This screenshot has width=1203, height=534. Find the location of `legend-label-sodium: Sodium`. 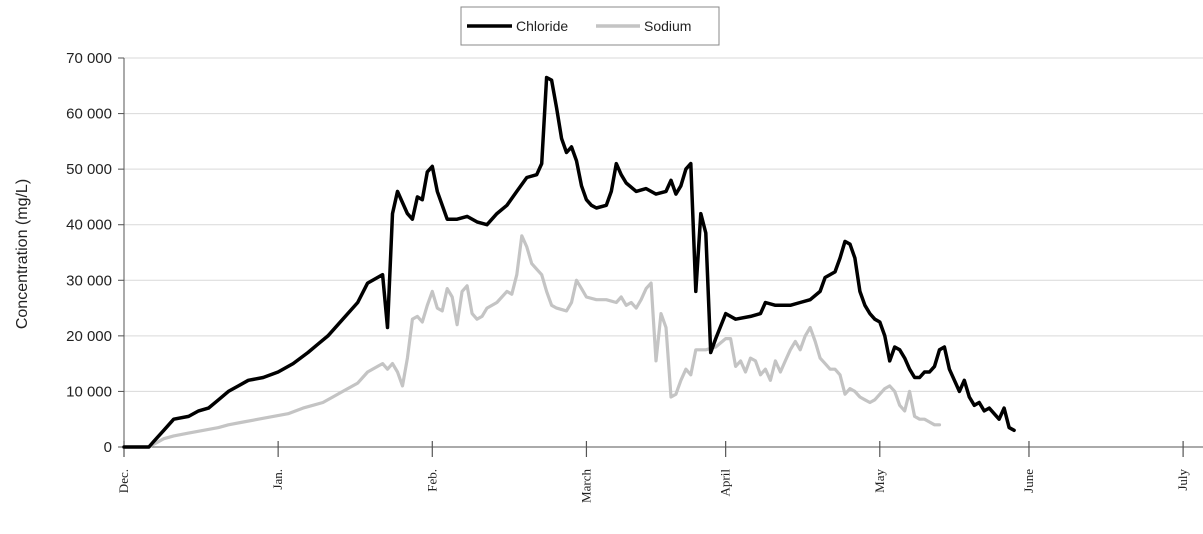

legend-label-sodium: Sodium is located at coordinates (667, 26).